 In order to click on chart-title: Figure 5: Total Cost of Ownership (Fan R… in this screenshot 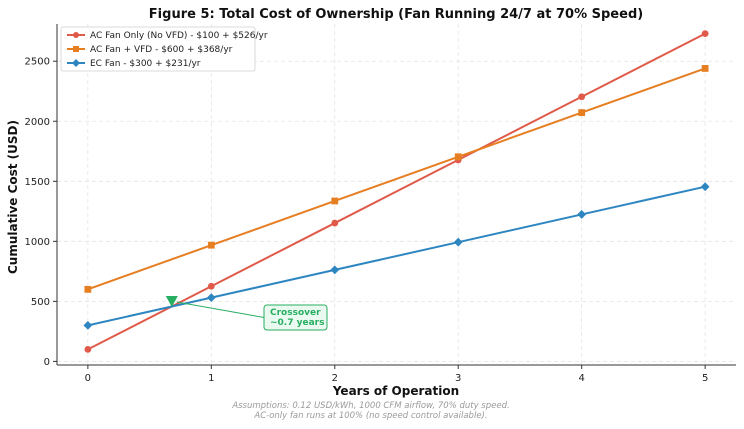, I will do `click(396, 14)`.